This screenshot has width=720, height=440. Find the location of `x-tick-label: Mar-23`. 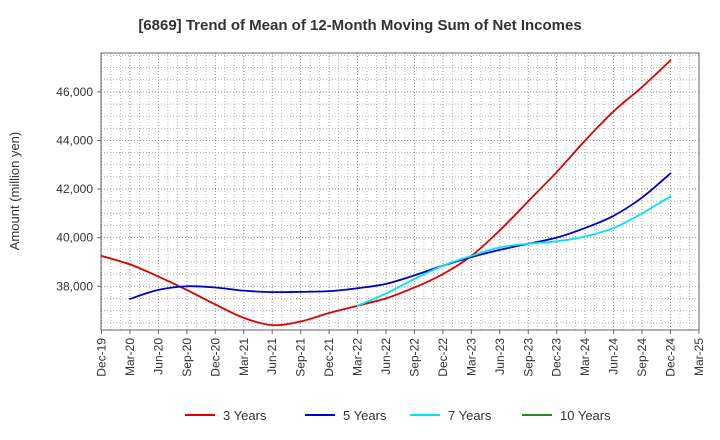

x-tick-label: Mar-23 is located at coordinates (471, 357).